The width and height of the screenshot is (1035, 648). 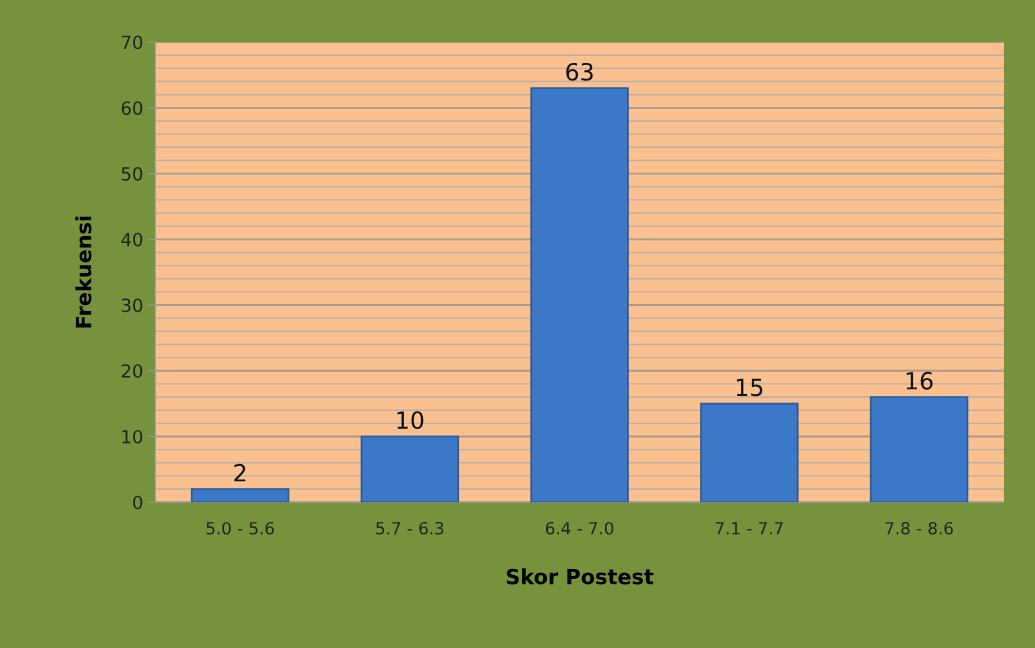 What do you see at coordinates (240, 528) in the screenshot?
I see `x-tick-label: 5.0 - 5.6` at bounding box center [240, 528].